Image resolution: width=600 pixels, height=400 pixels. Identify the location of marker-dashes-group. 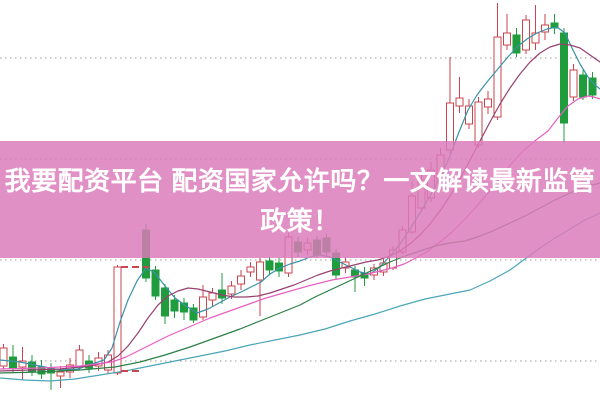
(135, 319).